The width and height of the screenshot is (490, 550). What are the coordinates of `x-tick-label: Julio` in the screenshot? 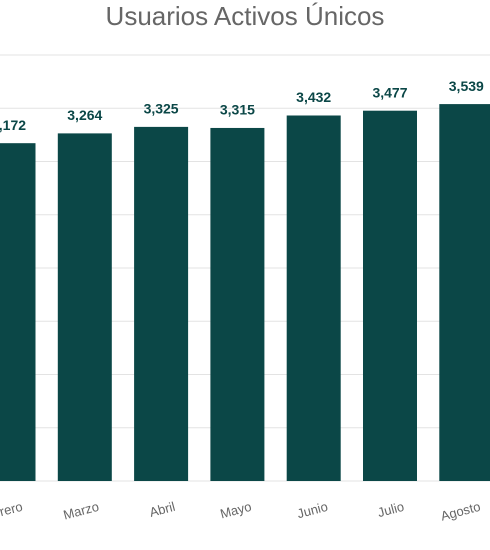 It's located at (391, 509).